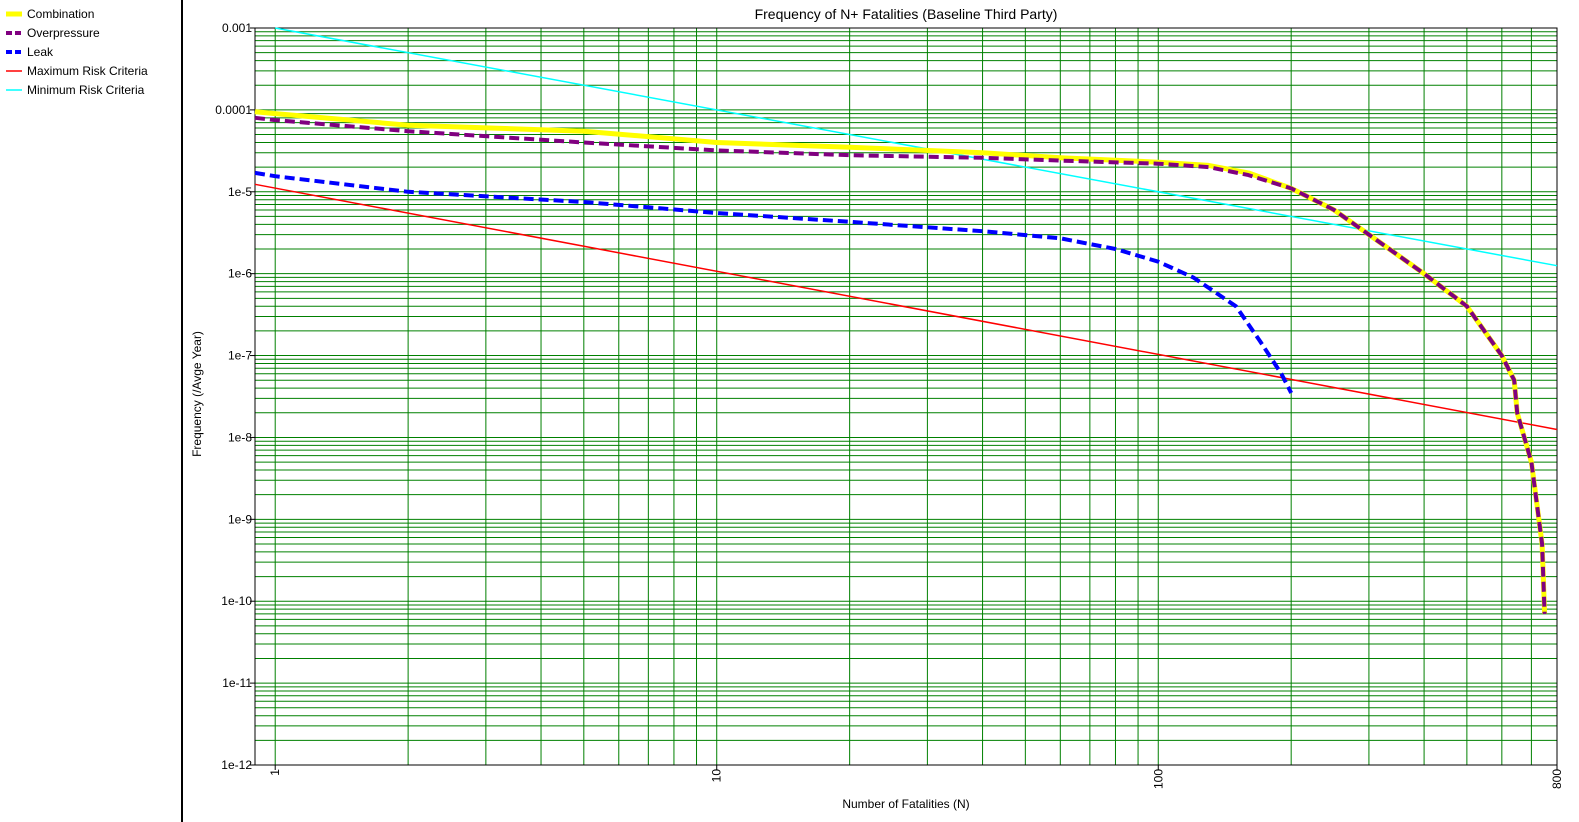  I want to click on x-tick-label: 800, so click(1557, 779).